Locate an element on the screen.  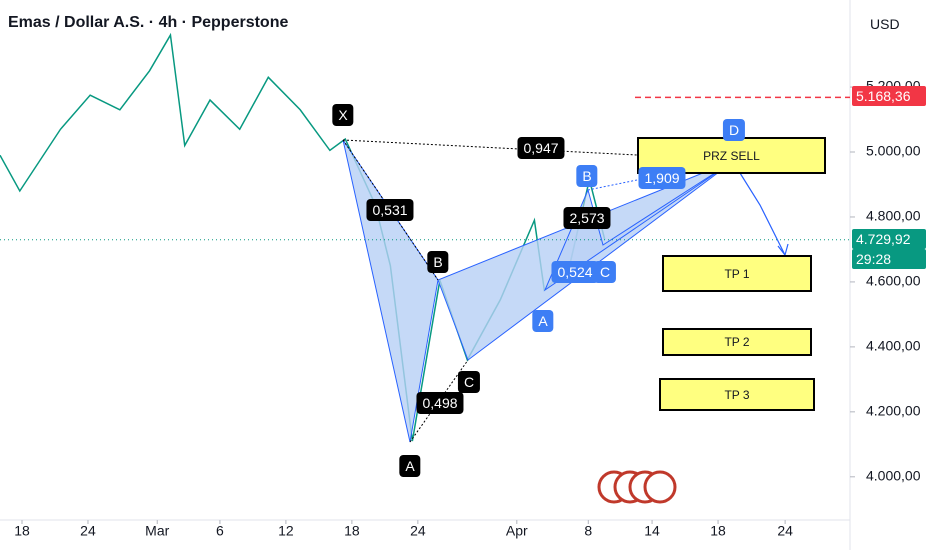
ratio-line is located at coordinates (439, 401).